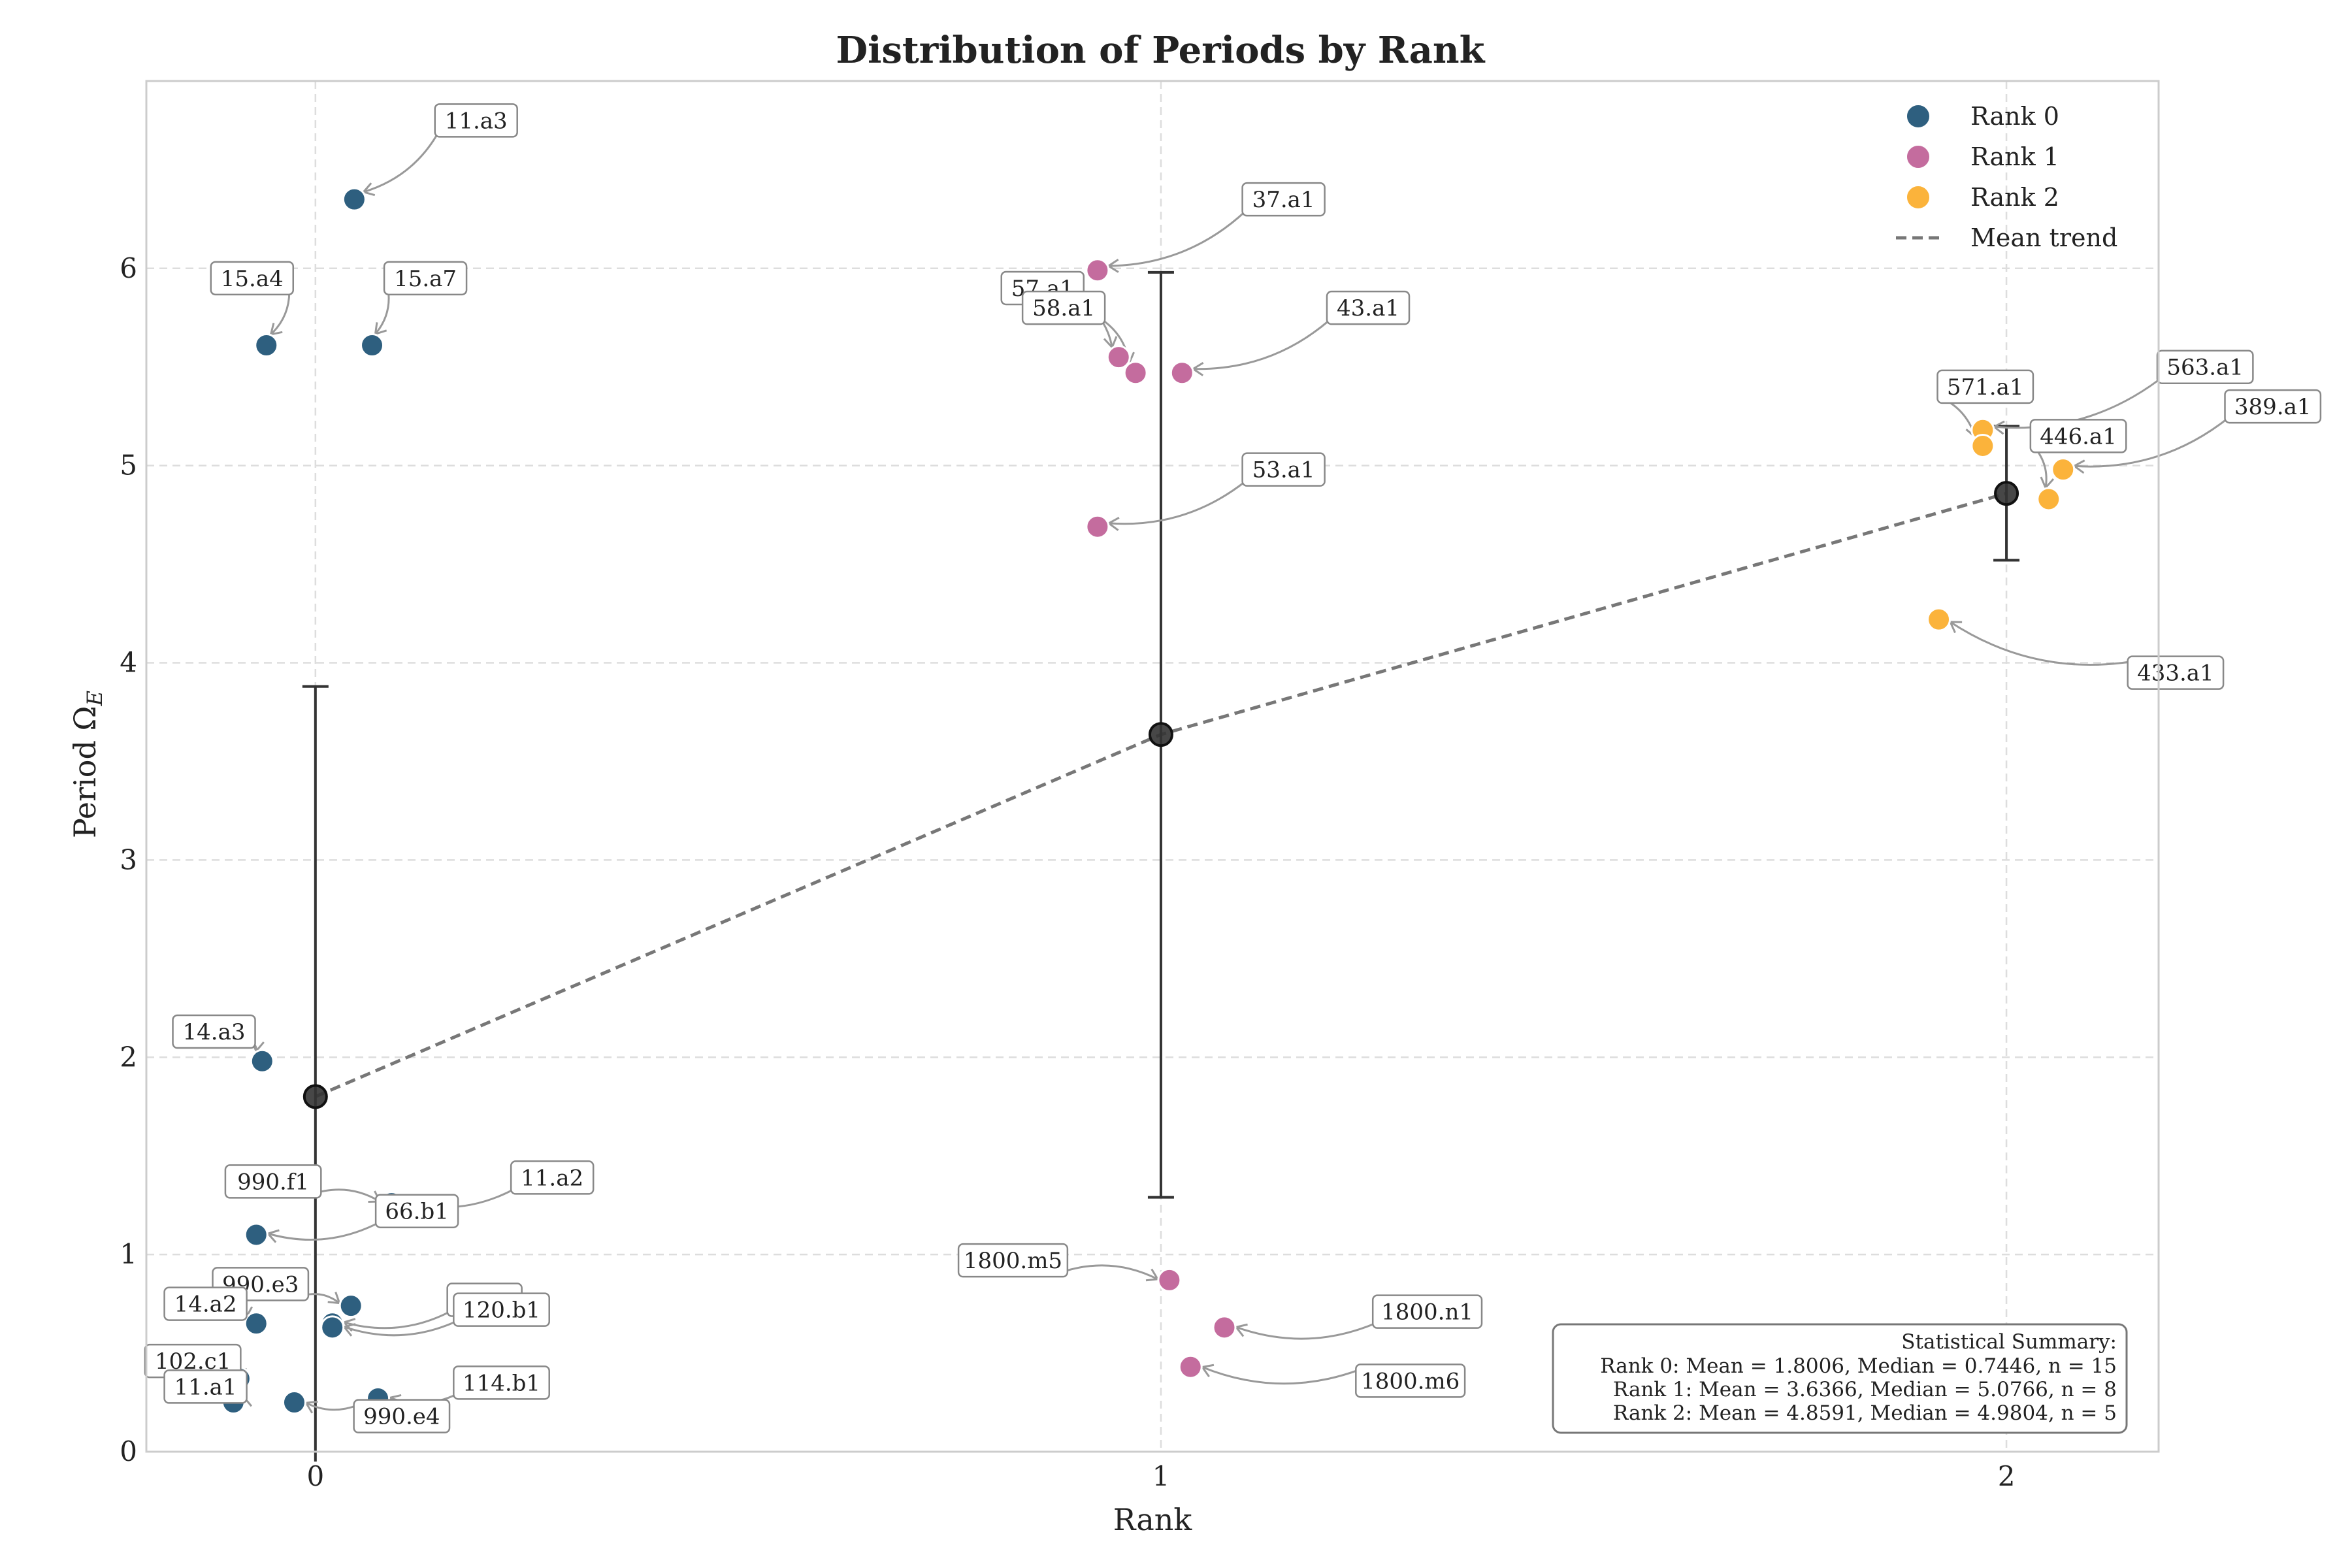  I want to click on annotation-label: 120.b1, so click(501, 1311).